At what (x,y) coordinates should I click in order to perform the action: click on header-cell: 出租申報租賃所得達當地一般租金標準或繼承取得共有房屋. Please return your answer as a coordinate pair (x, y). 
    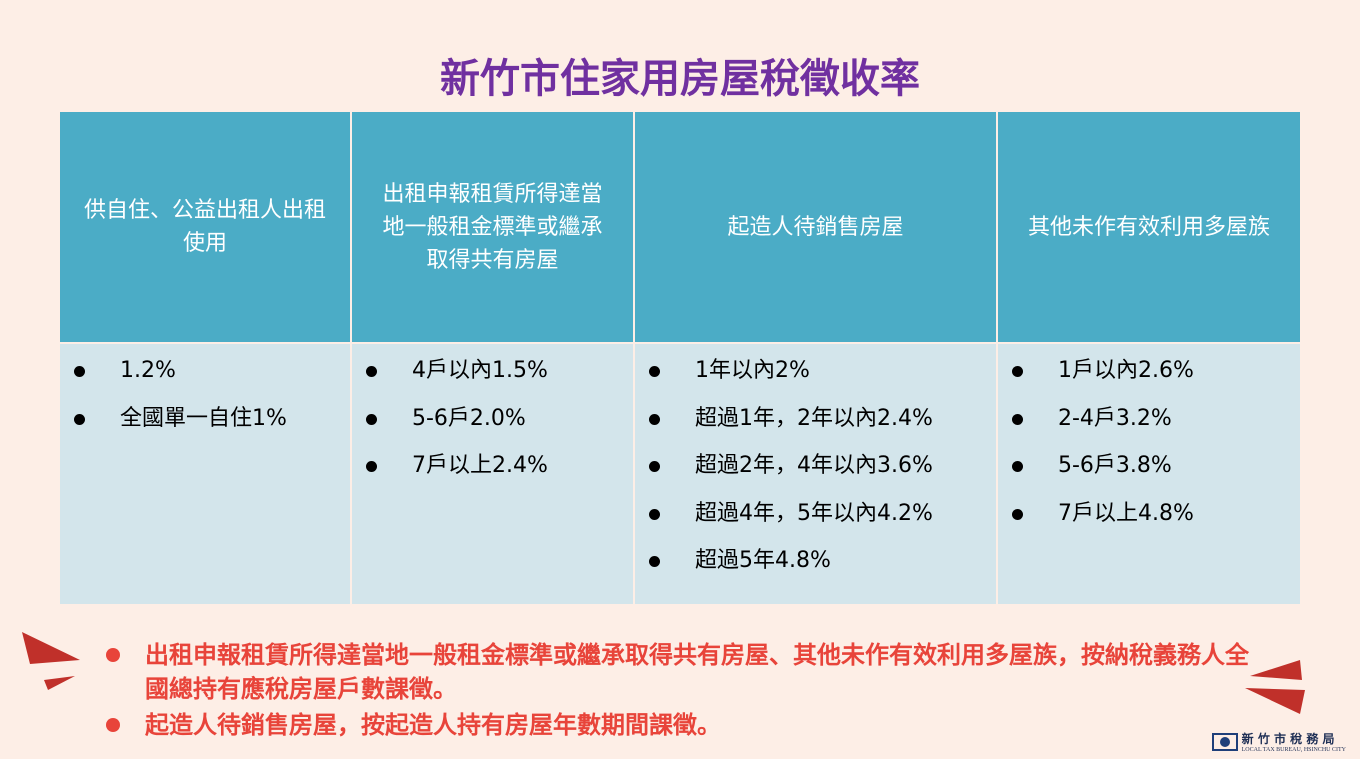
    Looking at the image, I should click on (492, 227).